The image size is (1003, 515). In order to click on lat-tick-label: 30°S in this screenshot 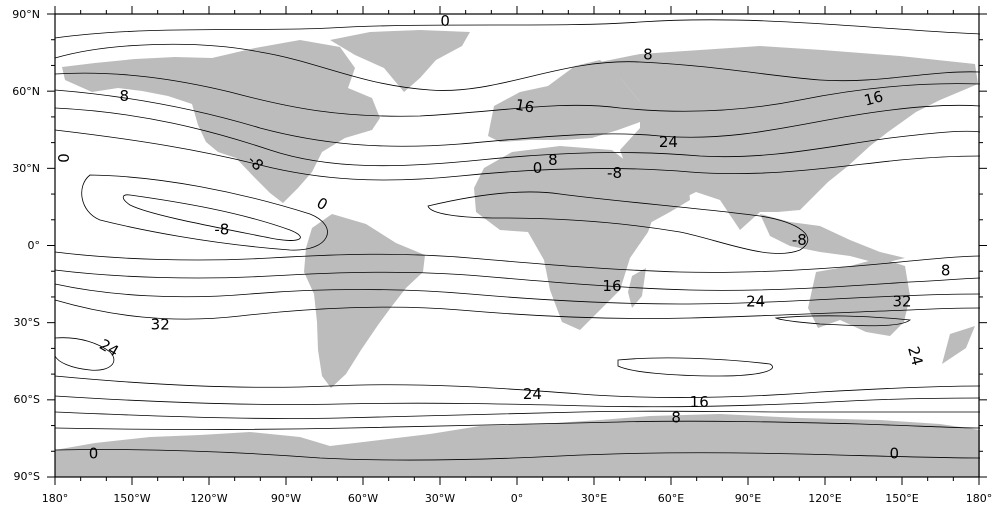, I will do `click(27, 322)`.